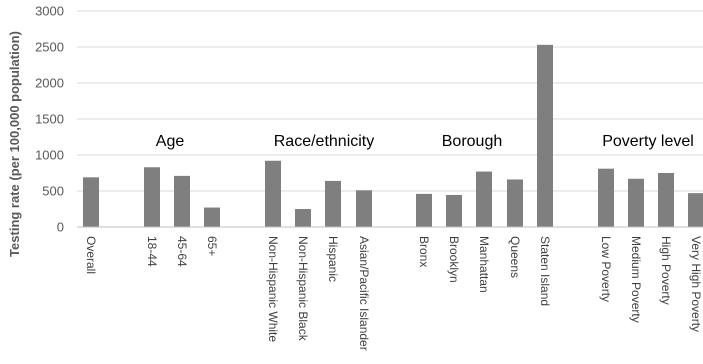 The height and width of the screenshot is (364, 703). I want to click on y-axis-title: Testing rate (per 100,000 population), so click(14, 144).